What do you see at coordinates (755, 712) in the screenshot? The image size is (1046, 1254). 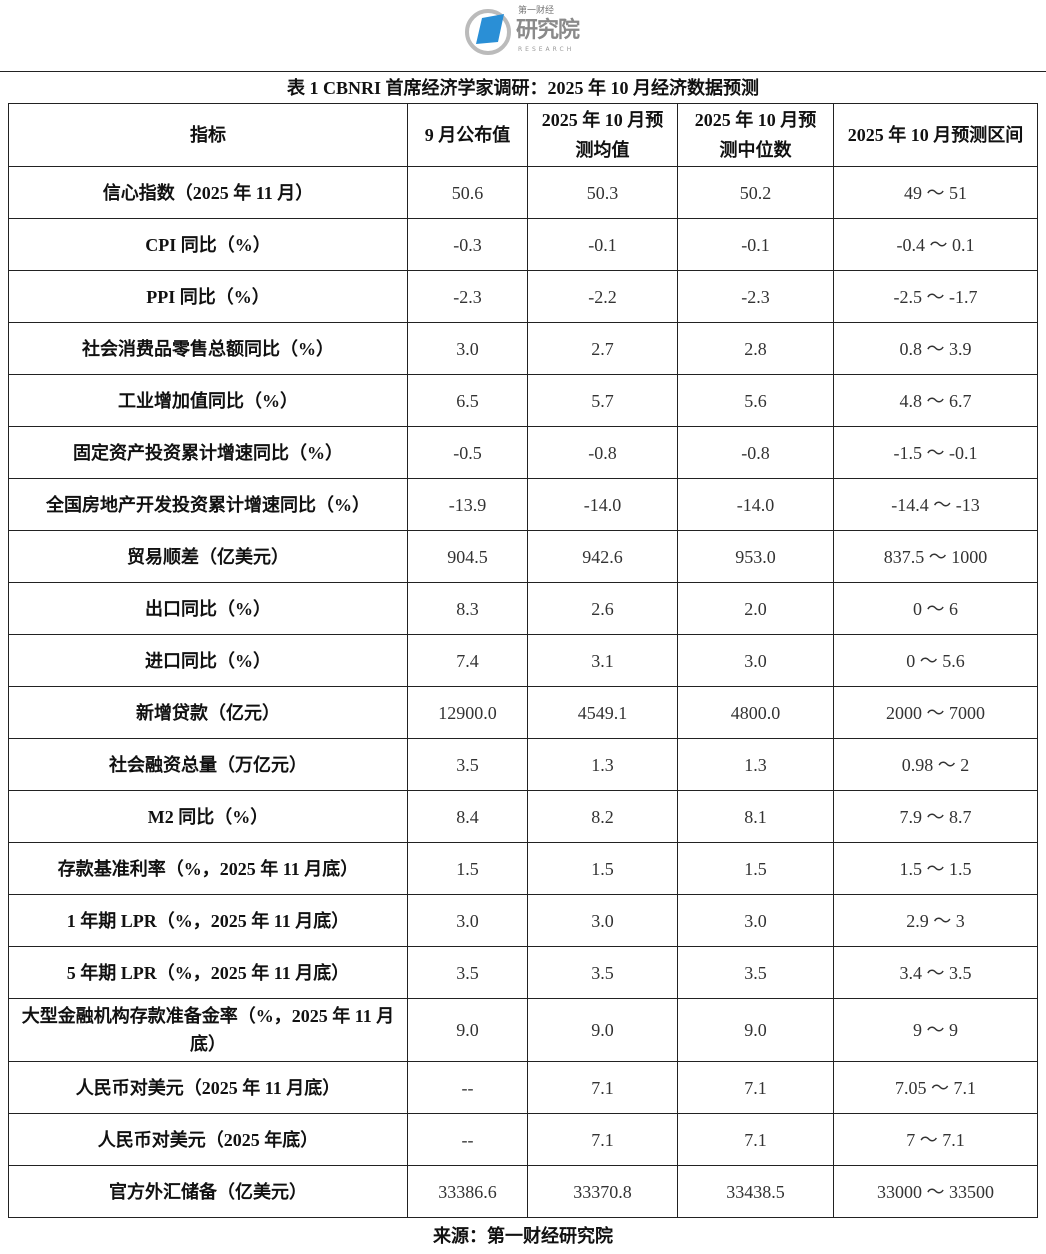 I see `value-cell: 4800.0` at bounding box center [755, 712].